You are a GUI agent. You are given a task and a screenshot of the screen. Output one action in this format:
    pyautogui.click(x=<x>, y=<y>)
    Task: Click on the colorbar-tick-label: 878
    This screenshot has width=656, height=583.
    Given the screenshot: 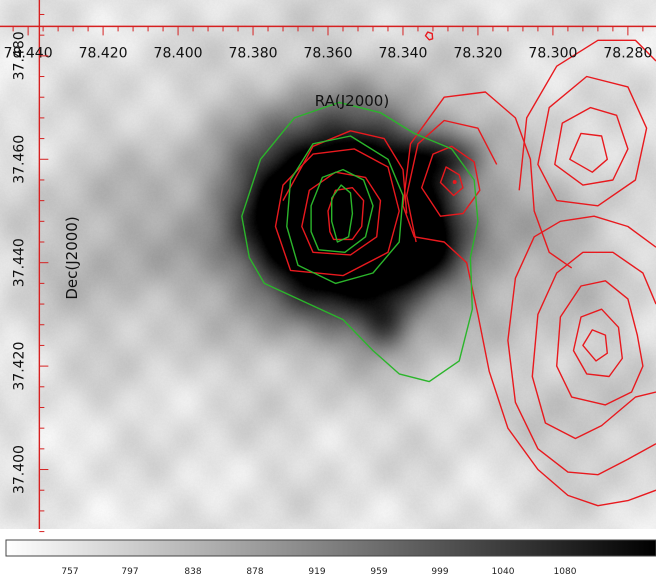 What is the action you would take?
    pyautogui.click(x=254, y=572)
    